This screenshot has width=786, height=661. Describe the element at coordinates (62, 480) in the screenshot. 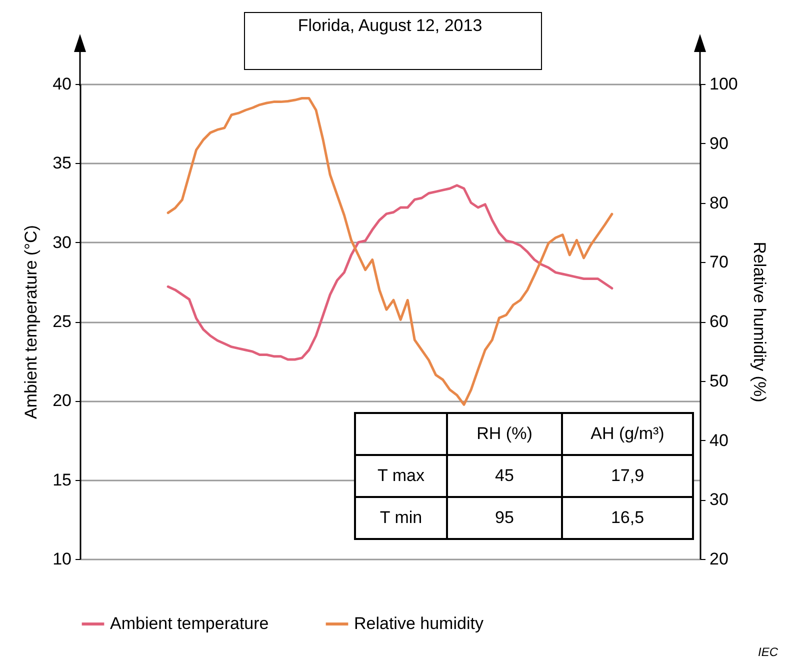

I see `y-tick-label: 15` at that location.